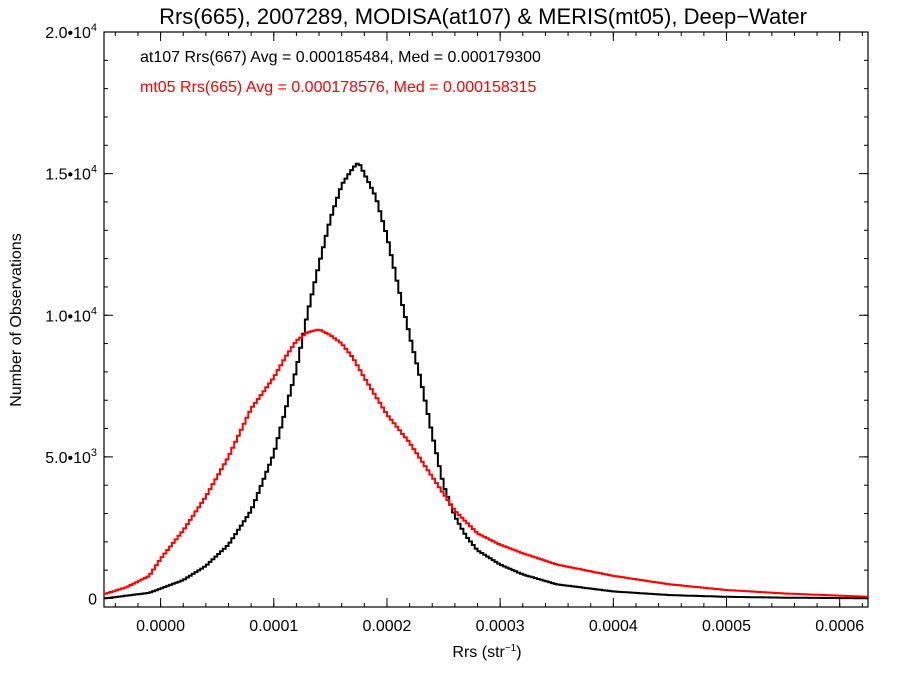 This screenshot has height=675, width=900. What do you see at coordinates (94, 453) in the screenshot?
I see `y-tick-exponent: 3` at bounding box center [94, 453].